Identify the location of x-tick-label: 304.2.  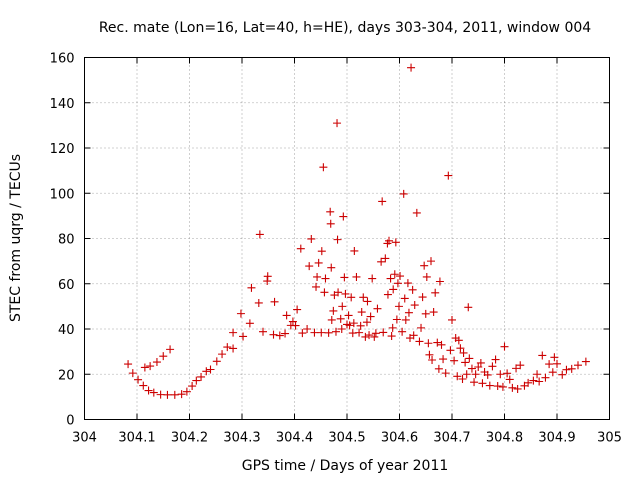
(189, 438).